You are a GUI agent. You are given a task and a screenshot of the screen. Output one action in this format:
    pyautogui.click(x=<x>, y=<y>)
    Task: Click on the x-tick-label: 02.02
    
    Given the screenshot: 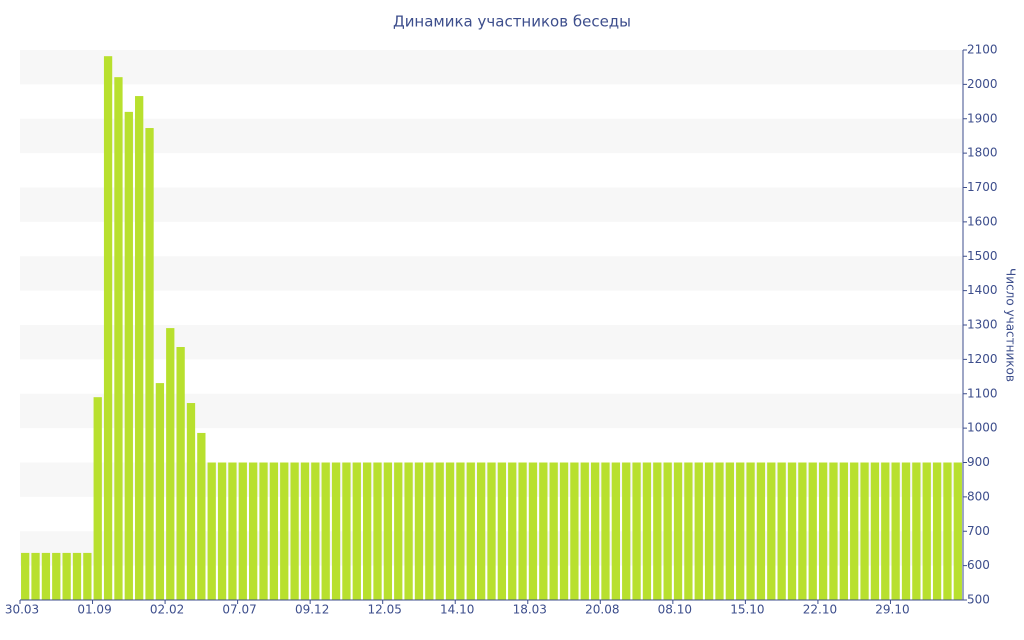 What is the action you would take?
    pyautogui.click(x=167, y=610)
    